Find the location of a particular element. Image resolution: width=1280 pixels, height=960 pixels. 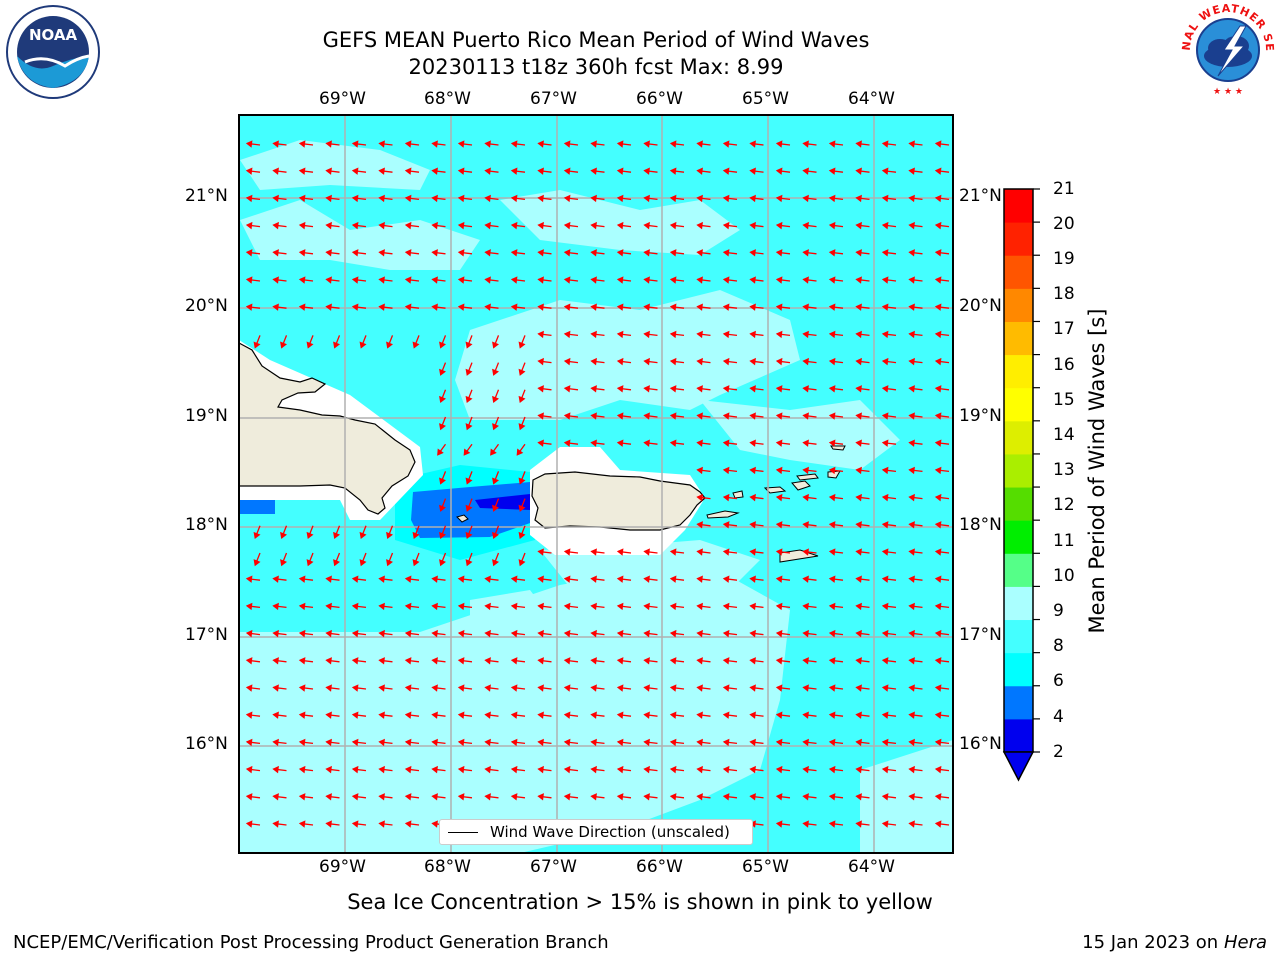

lon-label-top: 69°W is located at coordinates (342, 99).